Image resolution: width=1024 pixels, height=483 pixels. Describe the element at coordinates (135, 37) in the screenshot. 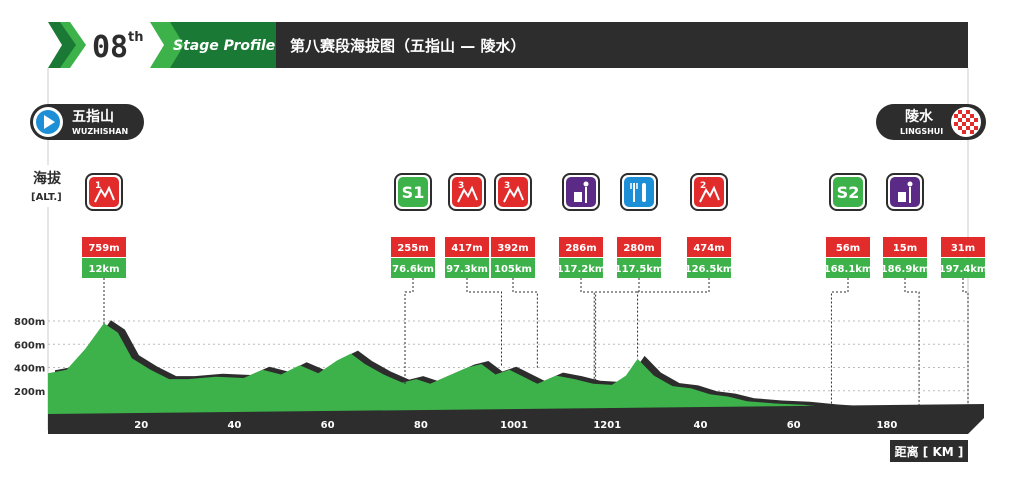

I see `stage-suffix: th` at that location.